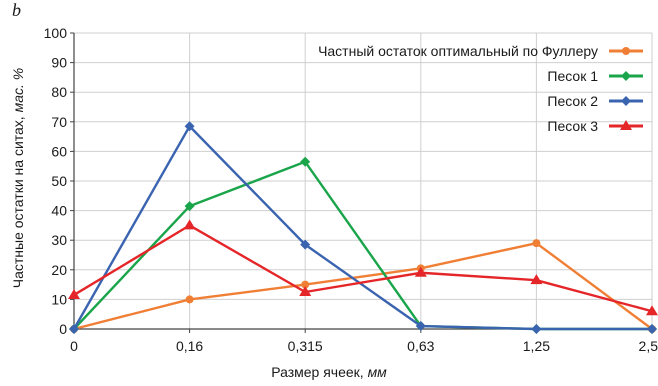 The width and height of the screenshot is (658, 386). I want to click on y-tick-label: 40, so click(59, 211).